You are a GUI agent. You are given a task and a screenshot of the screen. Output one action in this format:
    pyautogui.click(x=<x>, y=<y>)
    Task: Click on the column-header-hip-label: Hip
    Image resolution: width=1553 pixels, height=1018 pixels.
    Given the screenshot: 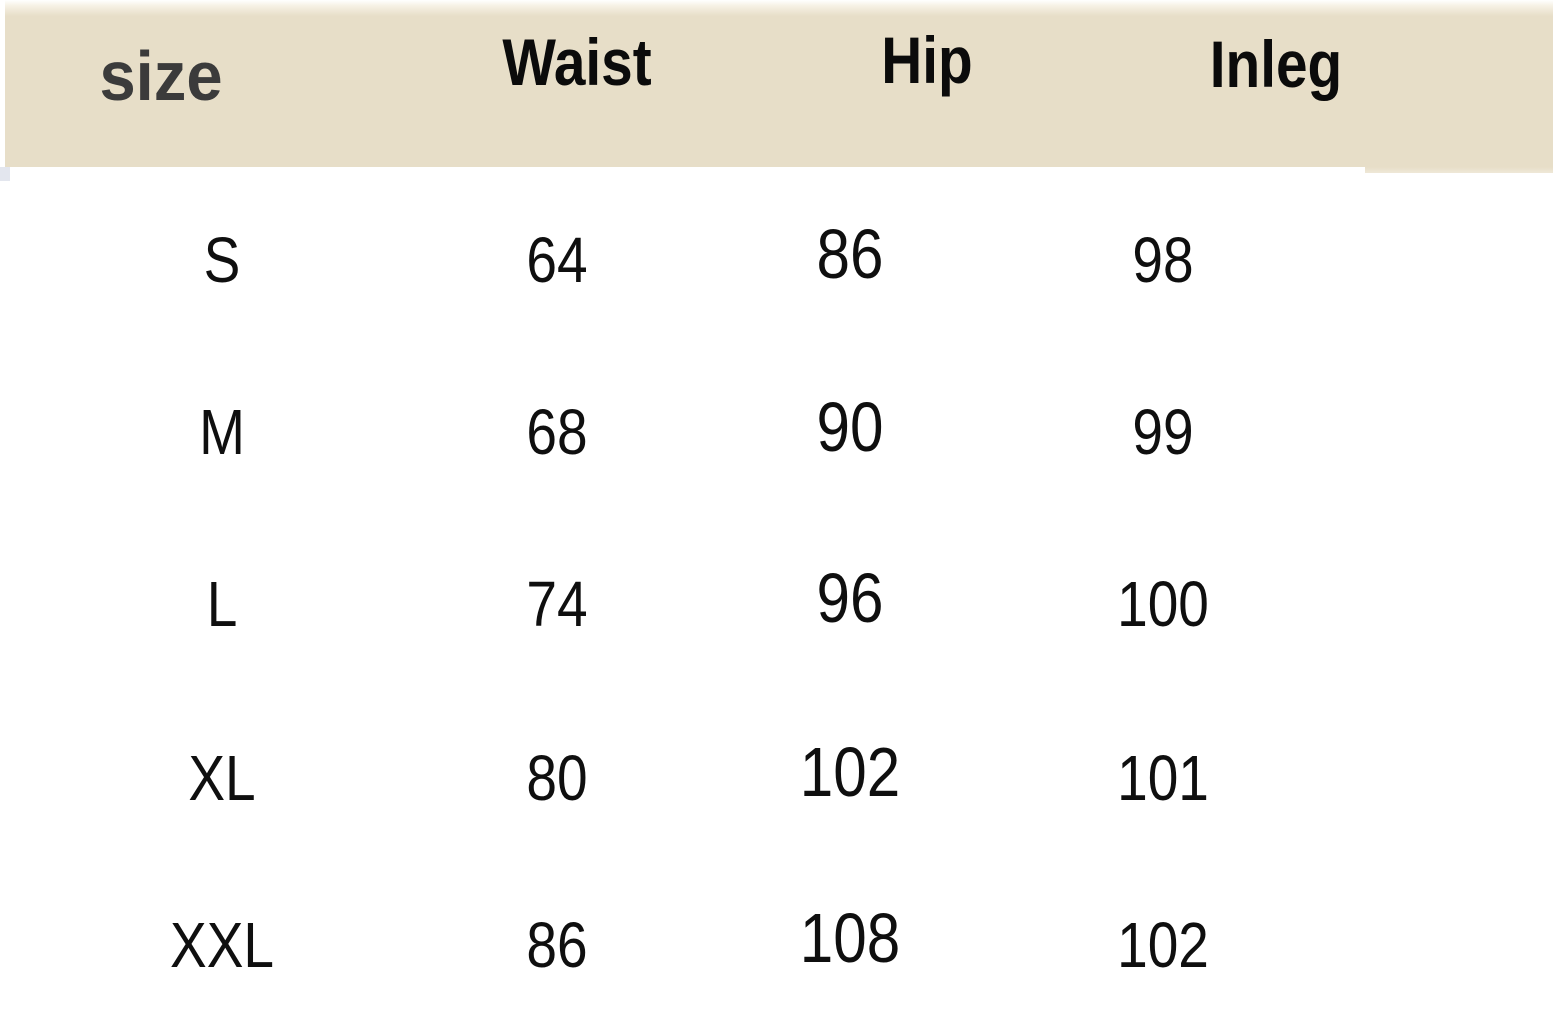 What is the action you would take?
    pyautogui.click(x=927, y=60)
    